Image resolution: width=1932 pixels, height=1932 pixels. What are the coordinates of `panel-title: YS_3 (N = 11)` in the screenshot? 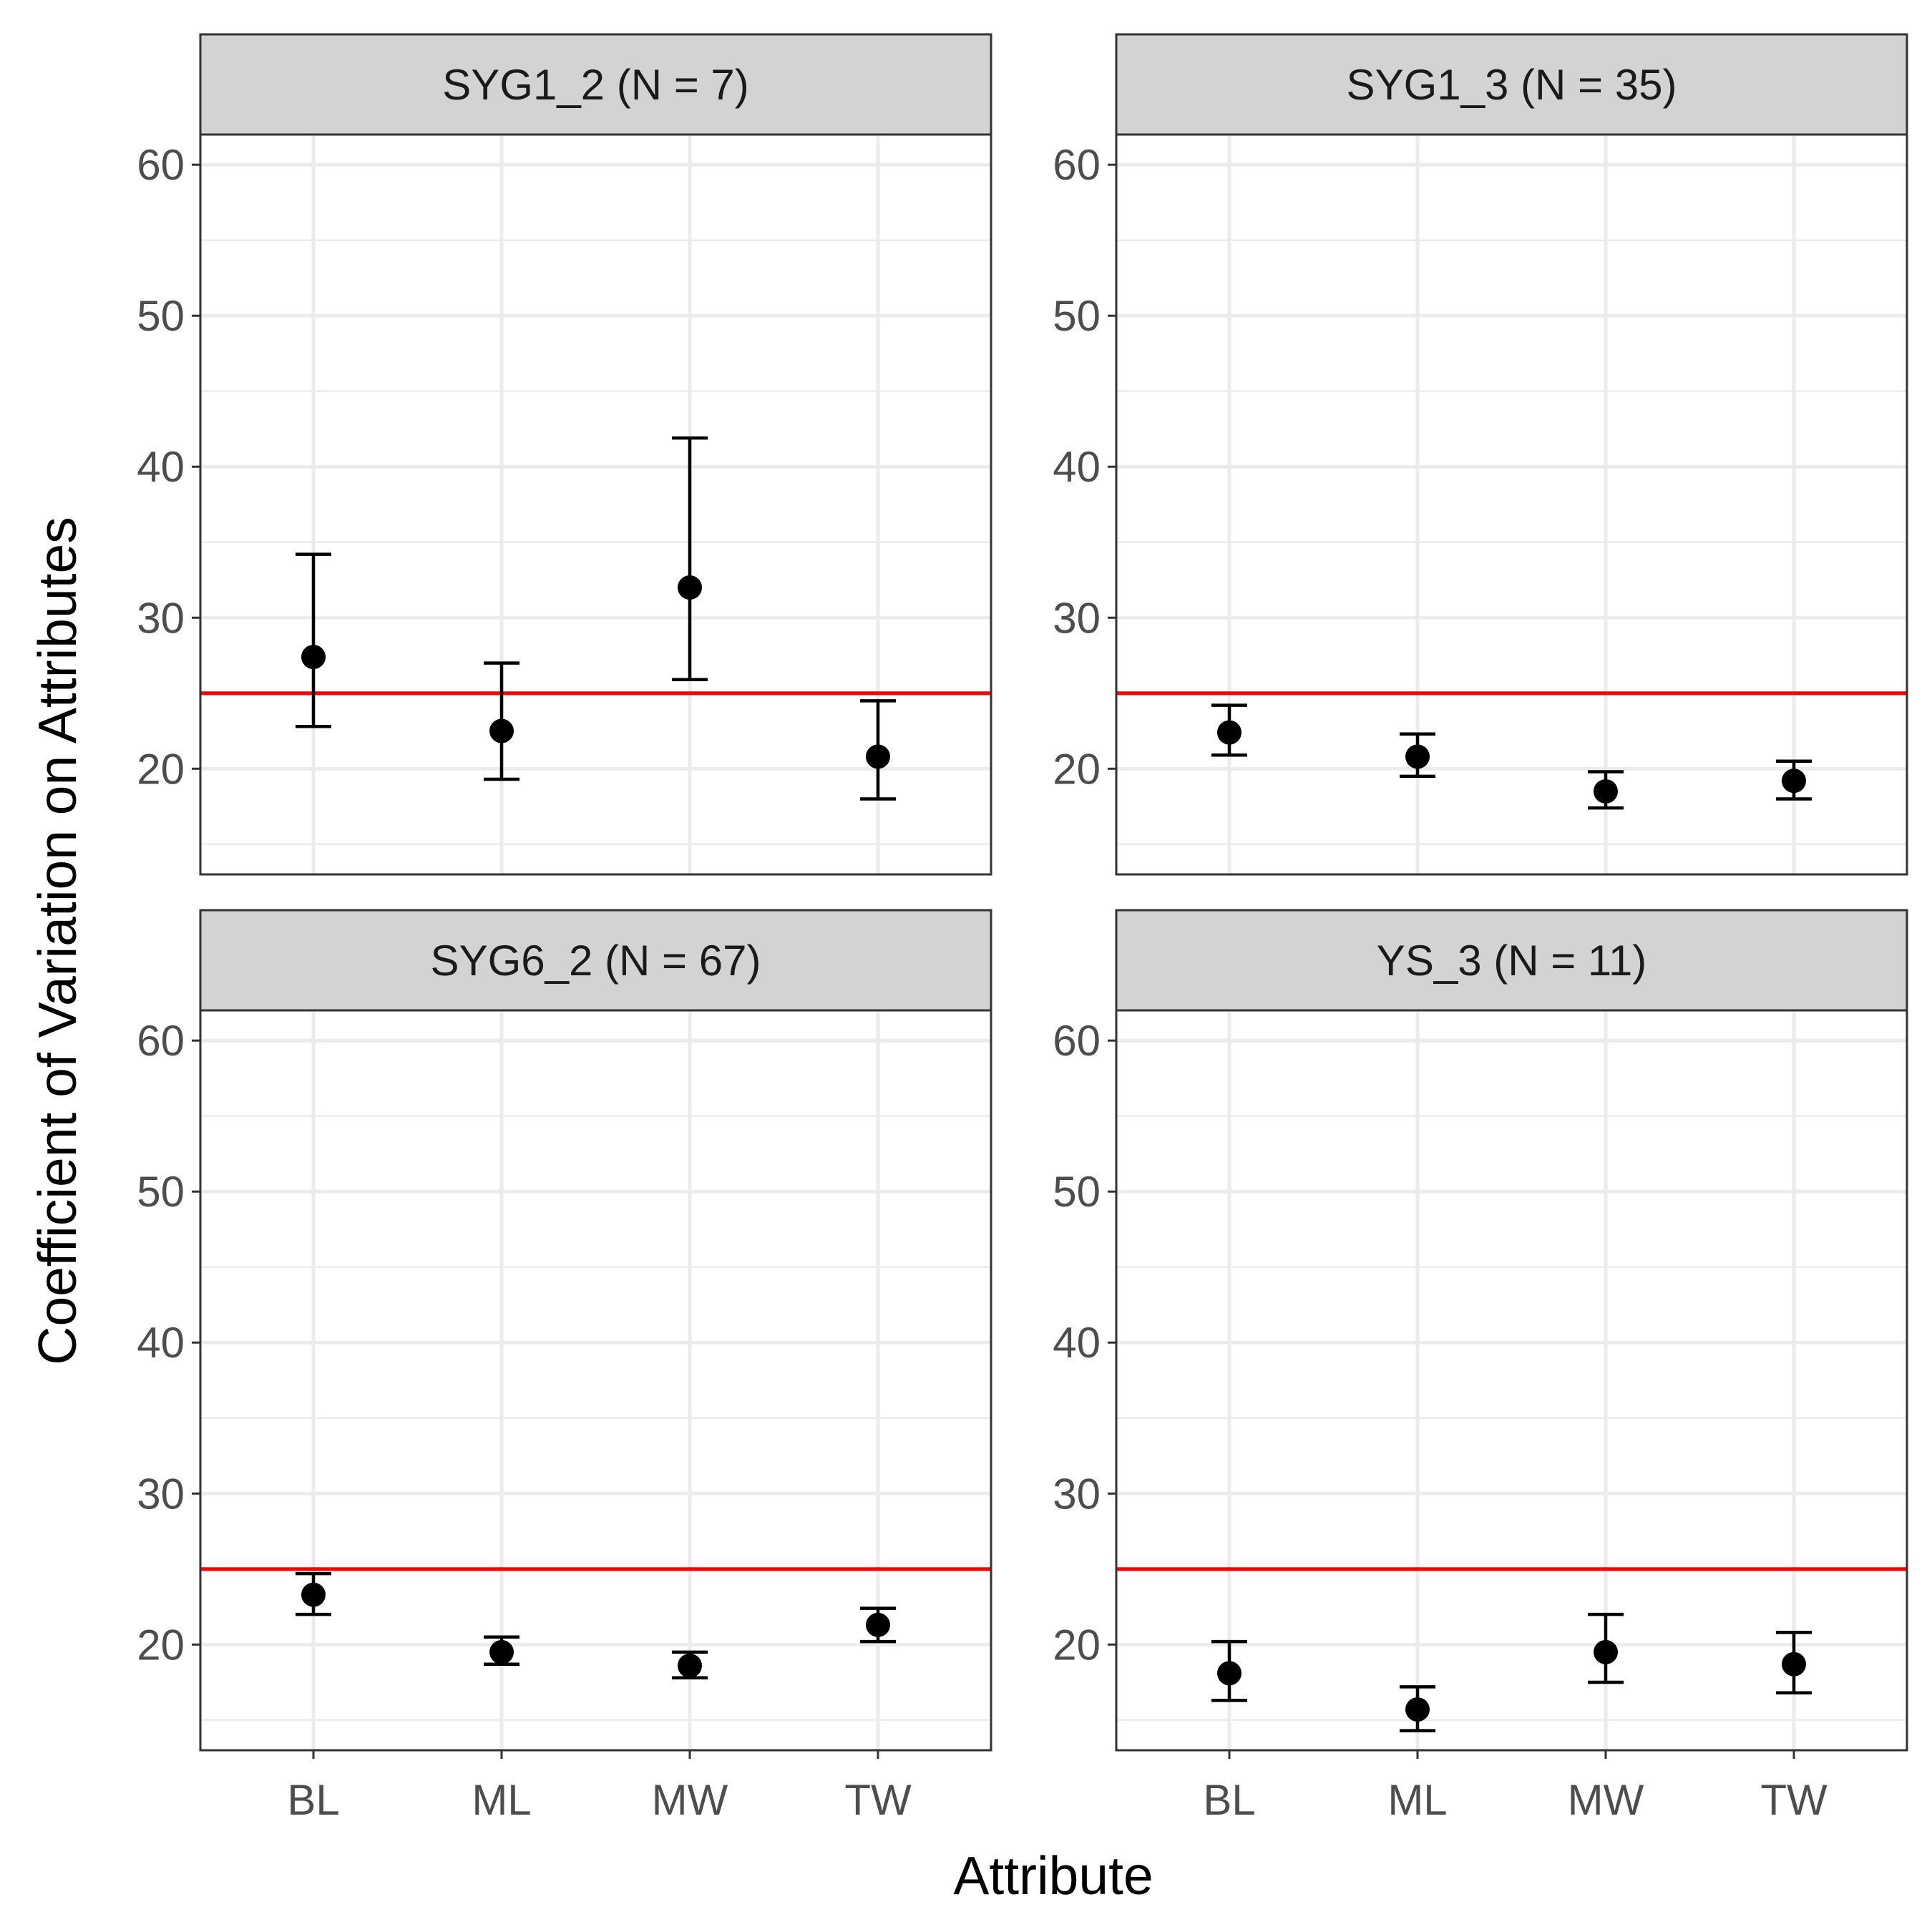 It's located at (1512, 961).